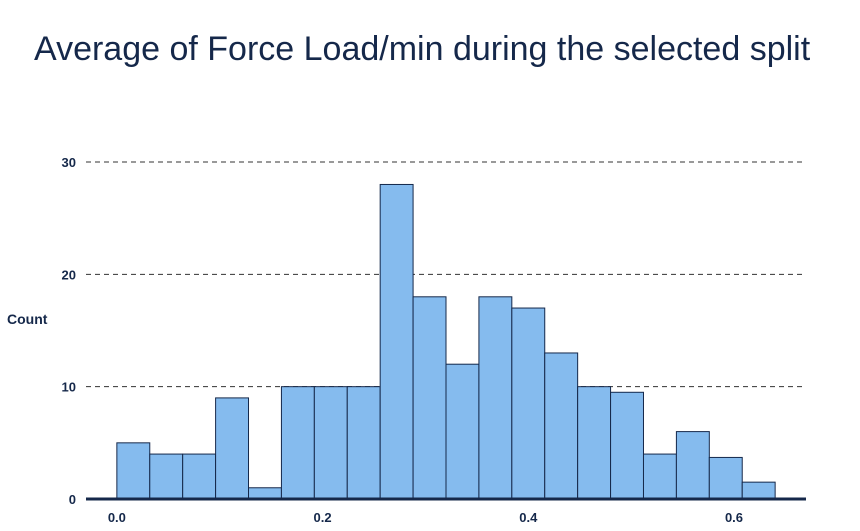 The image size is (860, 531). What do you see at coordinates (69, 387) in the screenshot?
I see `y-tick-label: 10` at bounding box center [69, 387].